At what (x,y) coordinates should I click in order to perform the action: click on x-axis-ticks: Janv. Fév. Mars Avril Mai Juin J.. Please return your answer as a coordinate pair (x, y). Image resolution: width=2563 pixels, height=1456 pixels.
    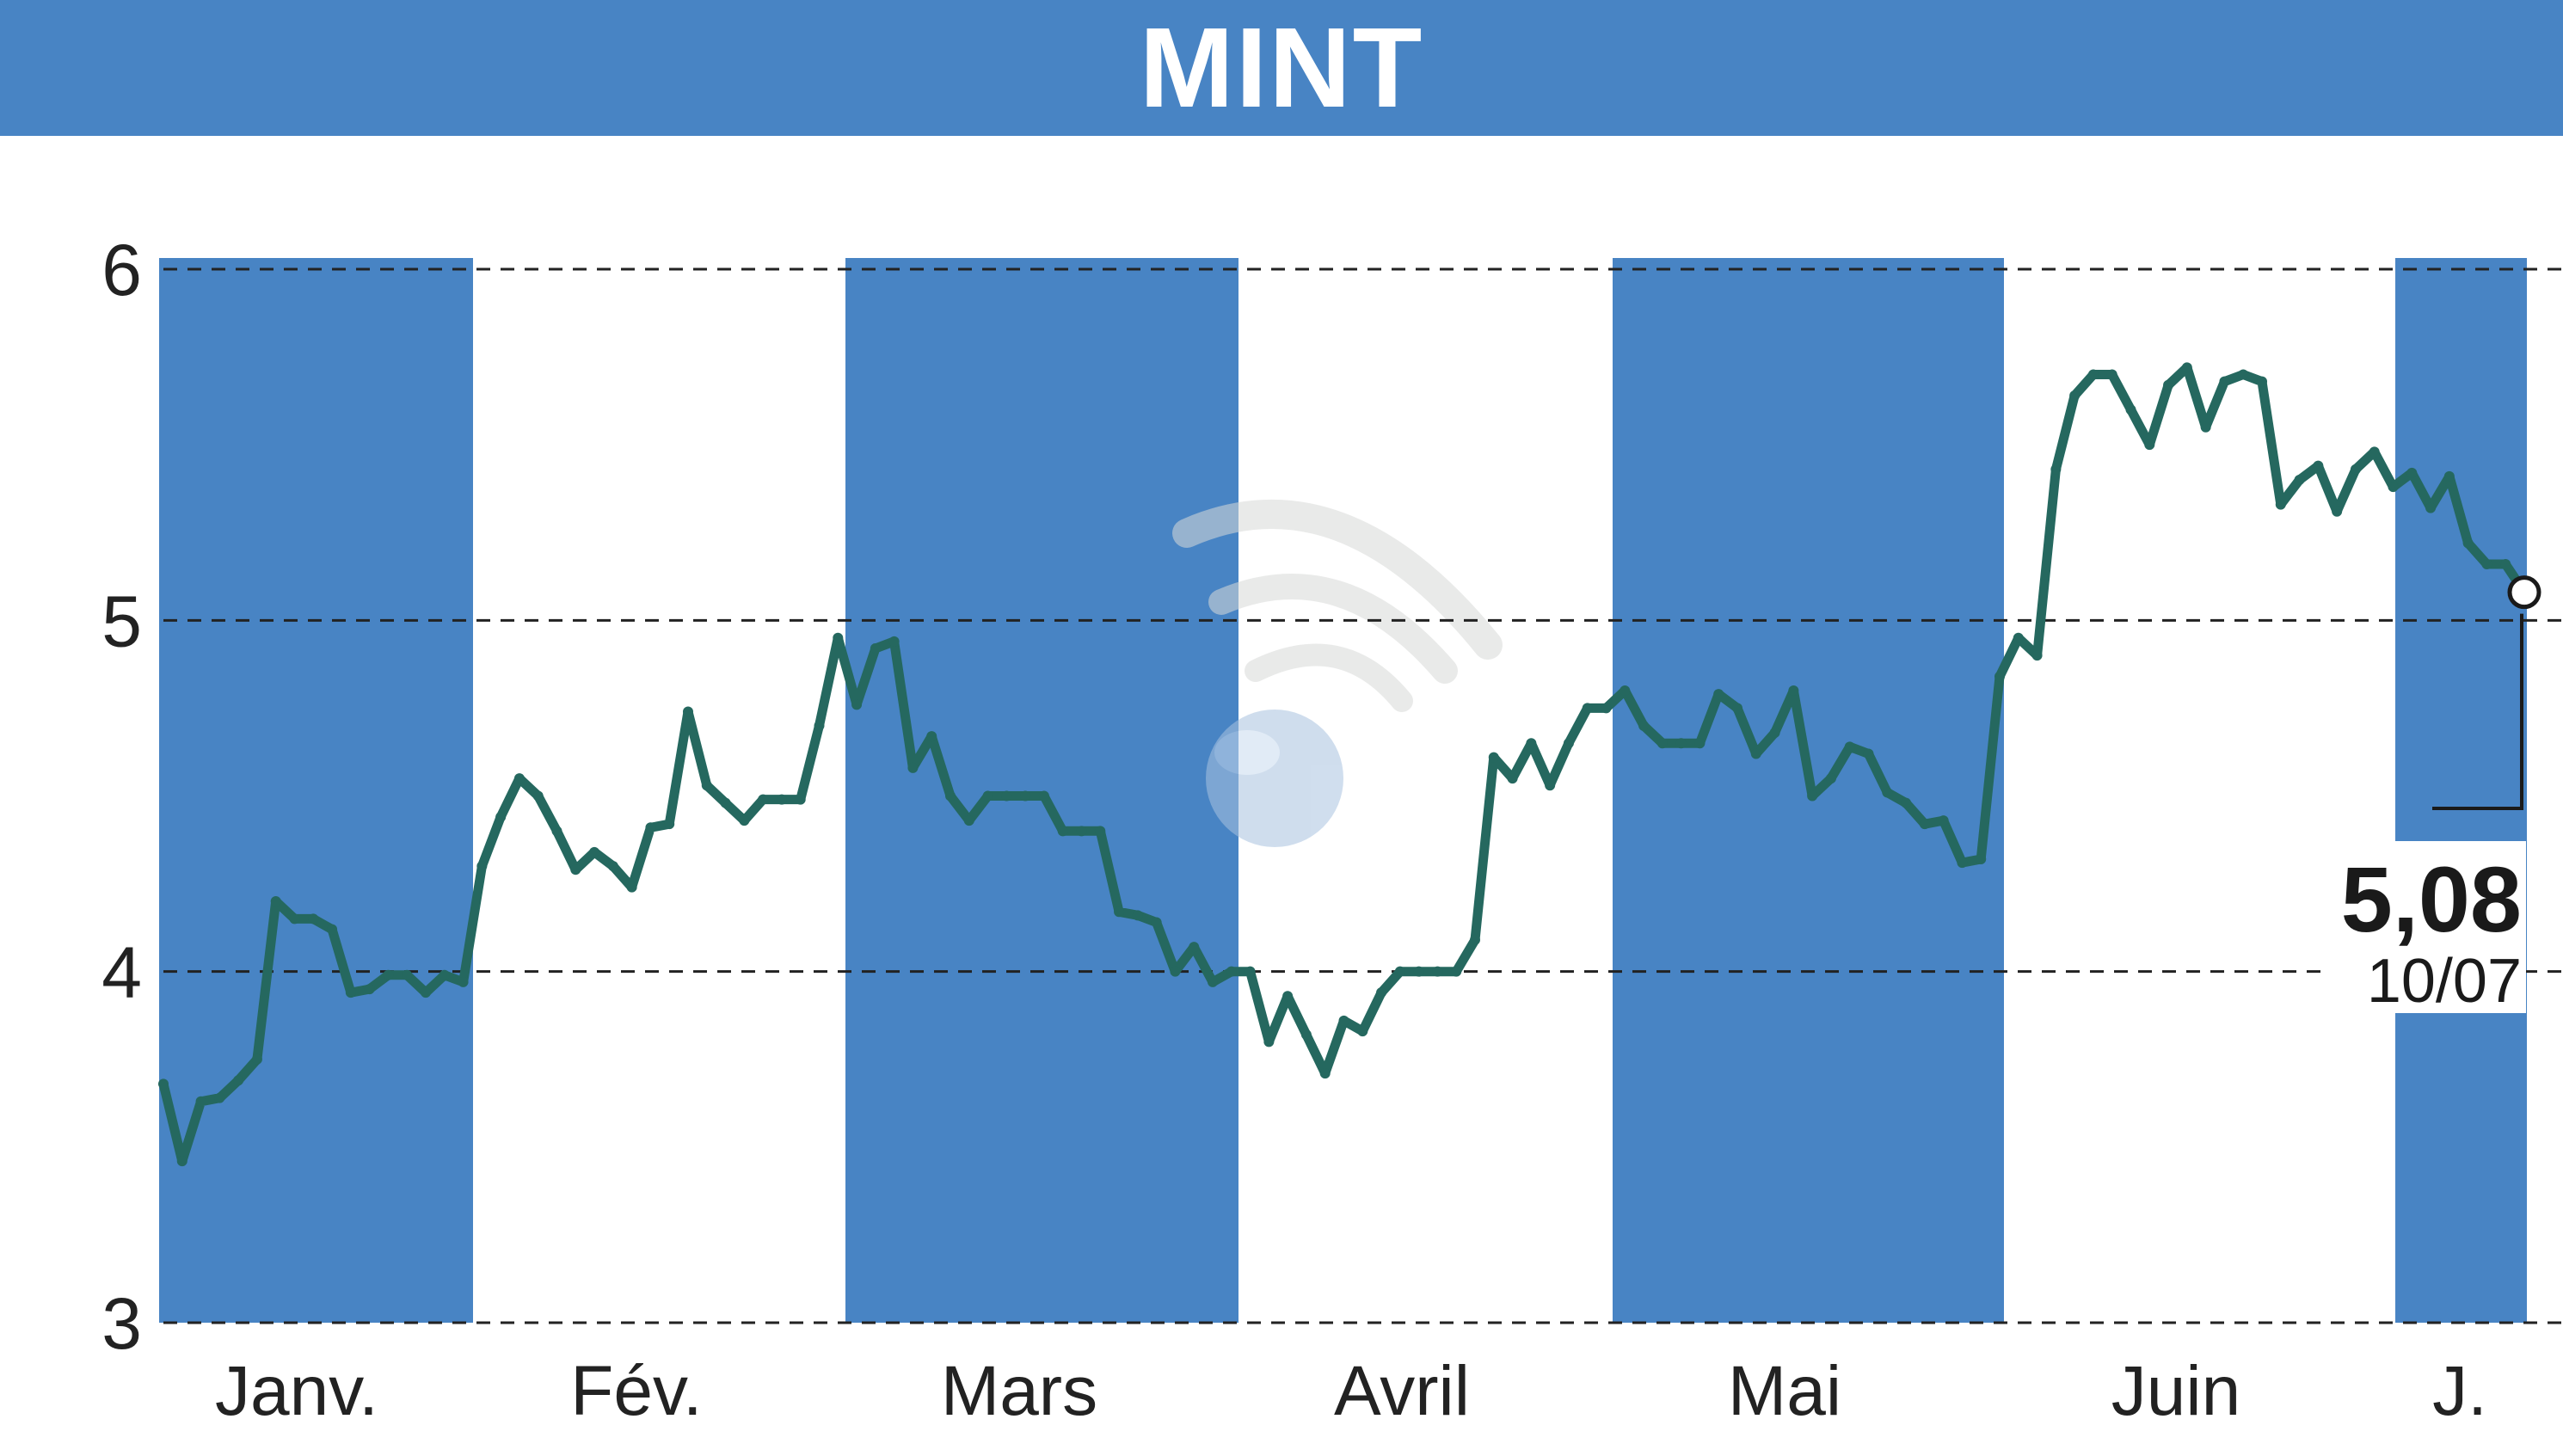
    Looking at the image, I should click on (1351, 1391).